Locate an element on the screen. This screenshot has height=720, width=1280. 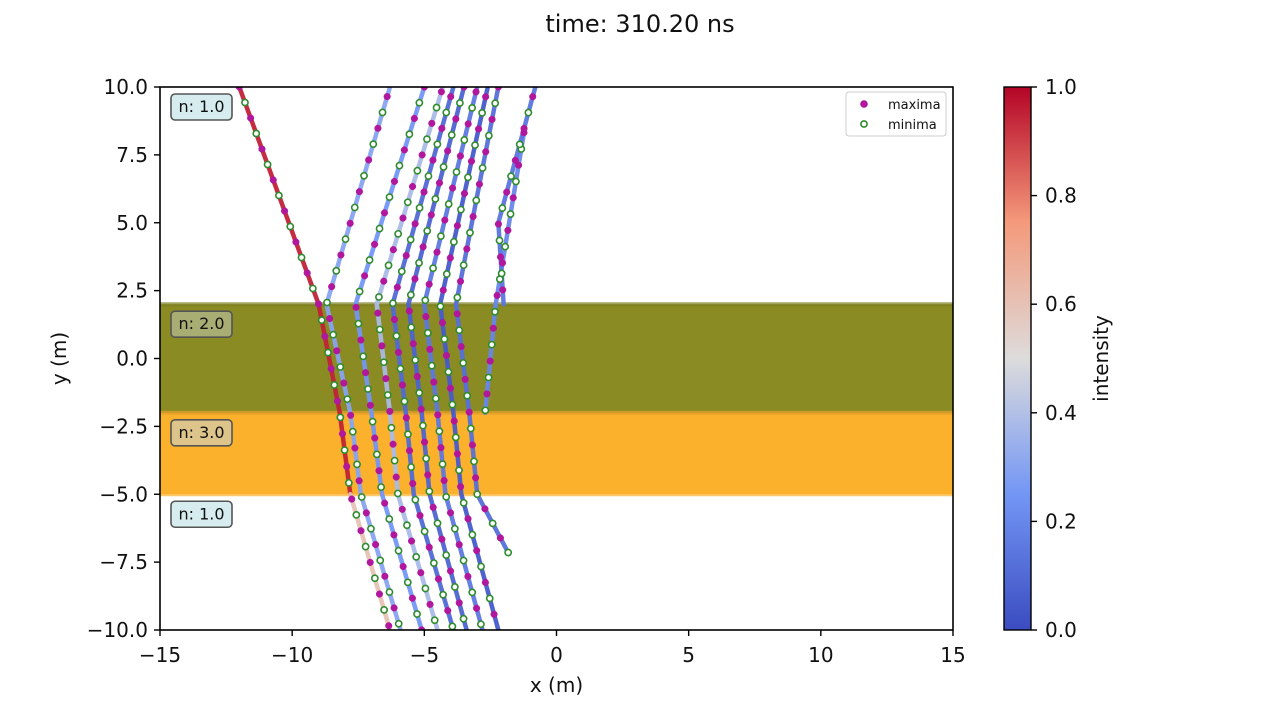
layer-label-1: n: 2.0 is located at coordinates (201, 323).